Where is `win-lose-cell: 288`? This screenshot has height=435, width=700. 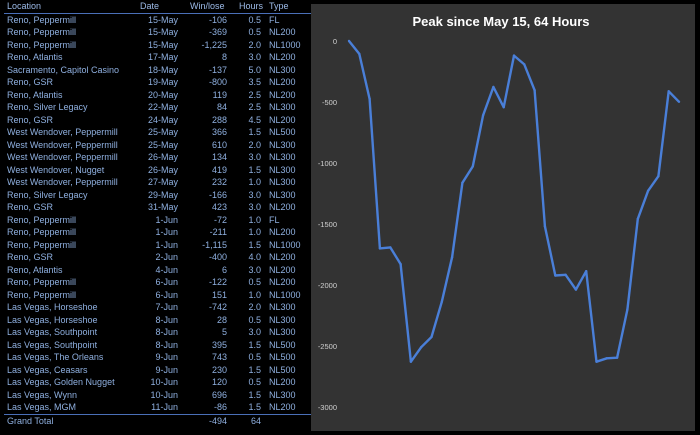 win-lose-cell: 288 is located at coordinates (219, 119).